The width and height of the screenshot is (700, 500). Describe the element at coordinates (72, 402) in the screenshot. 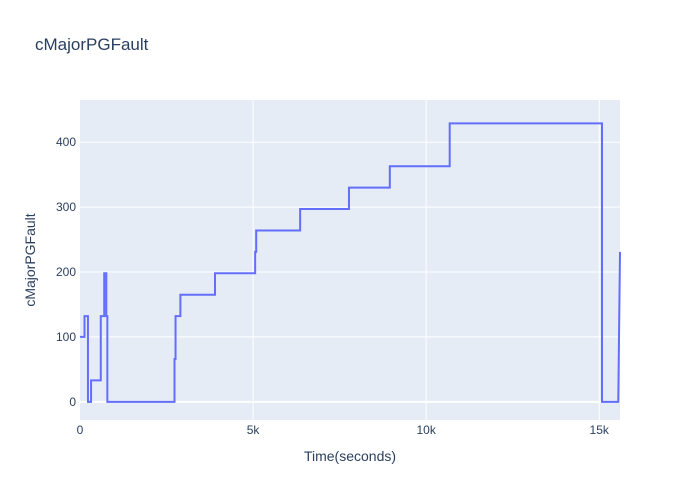

I see `y-tick-label: 0` at that location.